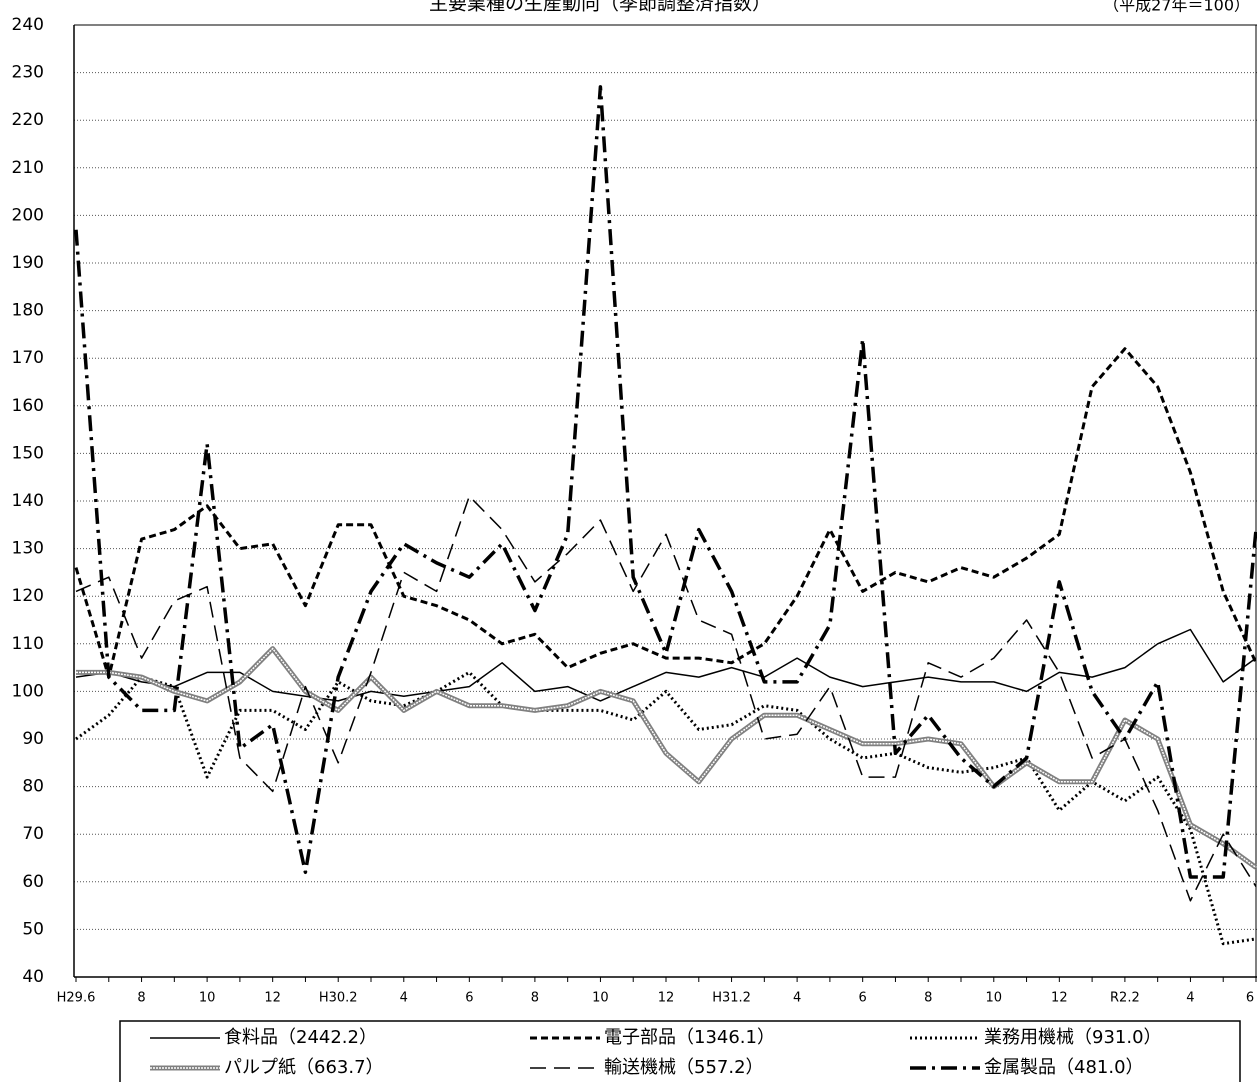 Image resolution: width=1257 pixels, height=1082 pixels. What do you see at coordinates (28, 691) in the screenshot?
I see `y-tick-label: 100` at bounding box center [28, 691].